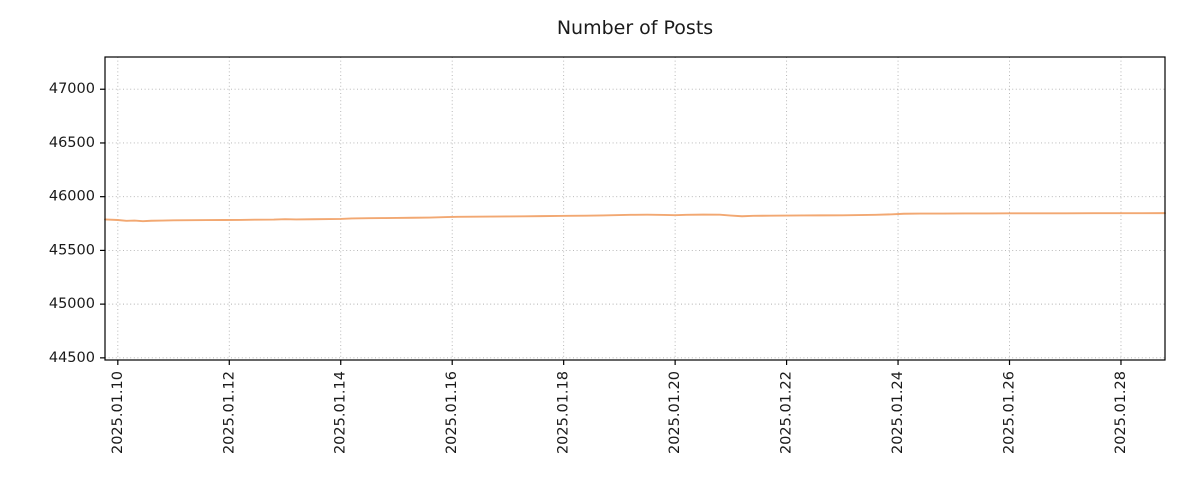 This screenshot has height=500, width=1200. Describe the element at coordinates (635, 28) in the screenshot. I see `chart-title: Number of Posts` at that location.